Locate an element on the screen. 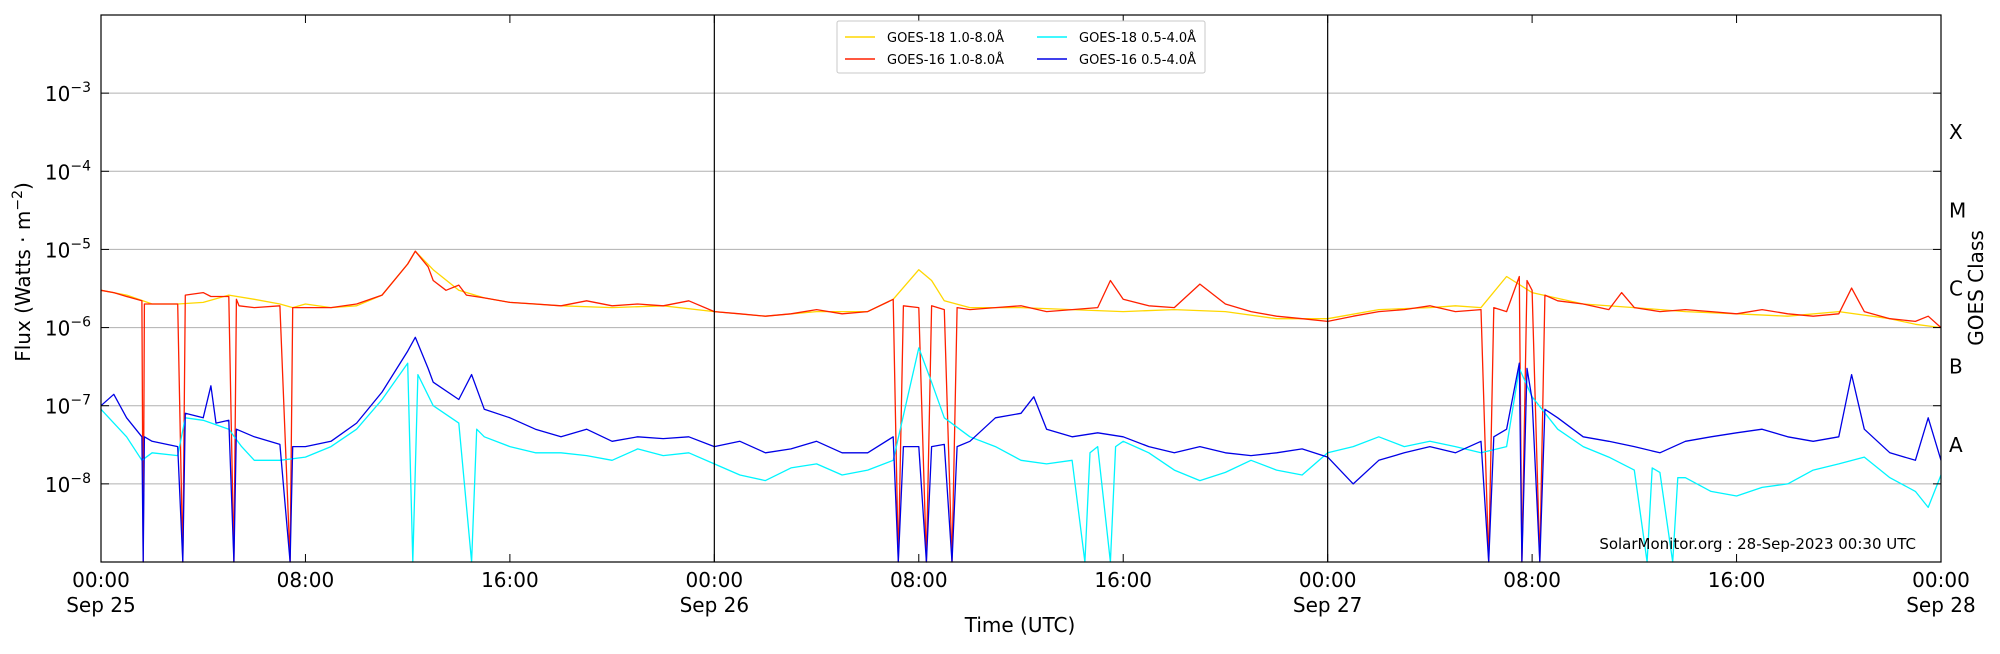  goes-class-label: B is located at coordinates (1956, 367).